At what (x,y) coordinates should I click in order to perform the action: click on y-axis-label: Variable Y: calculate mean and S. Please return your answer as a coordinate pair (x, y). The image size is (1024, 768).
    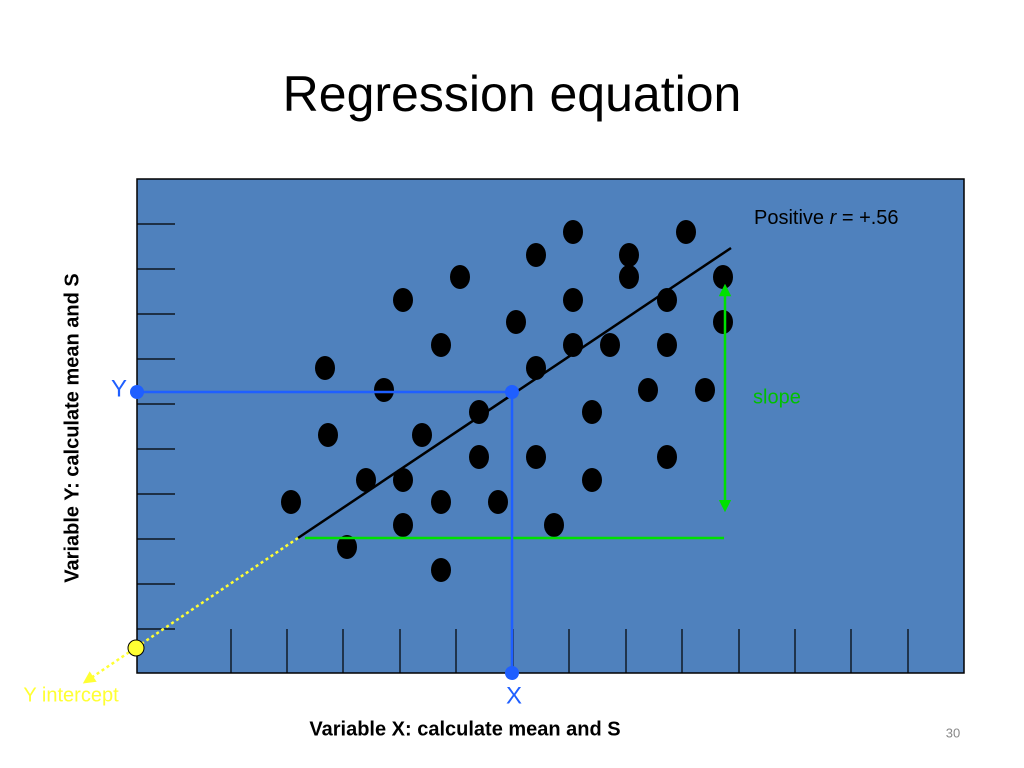
    Looking at the image, I should click on (72, 427).